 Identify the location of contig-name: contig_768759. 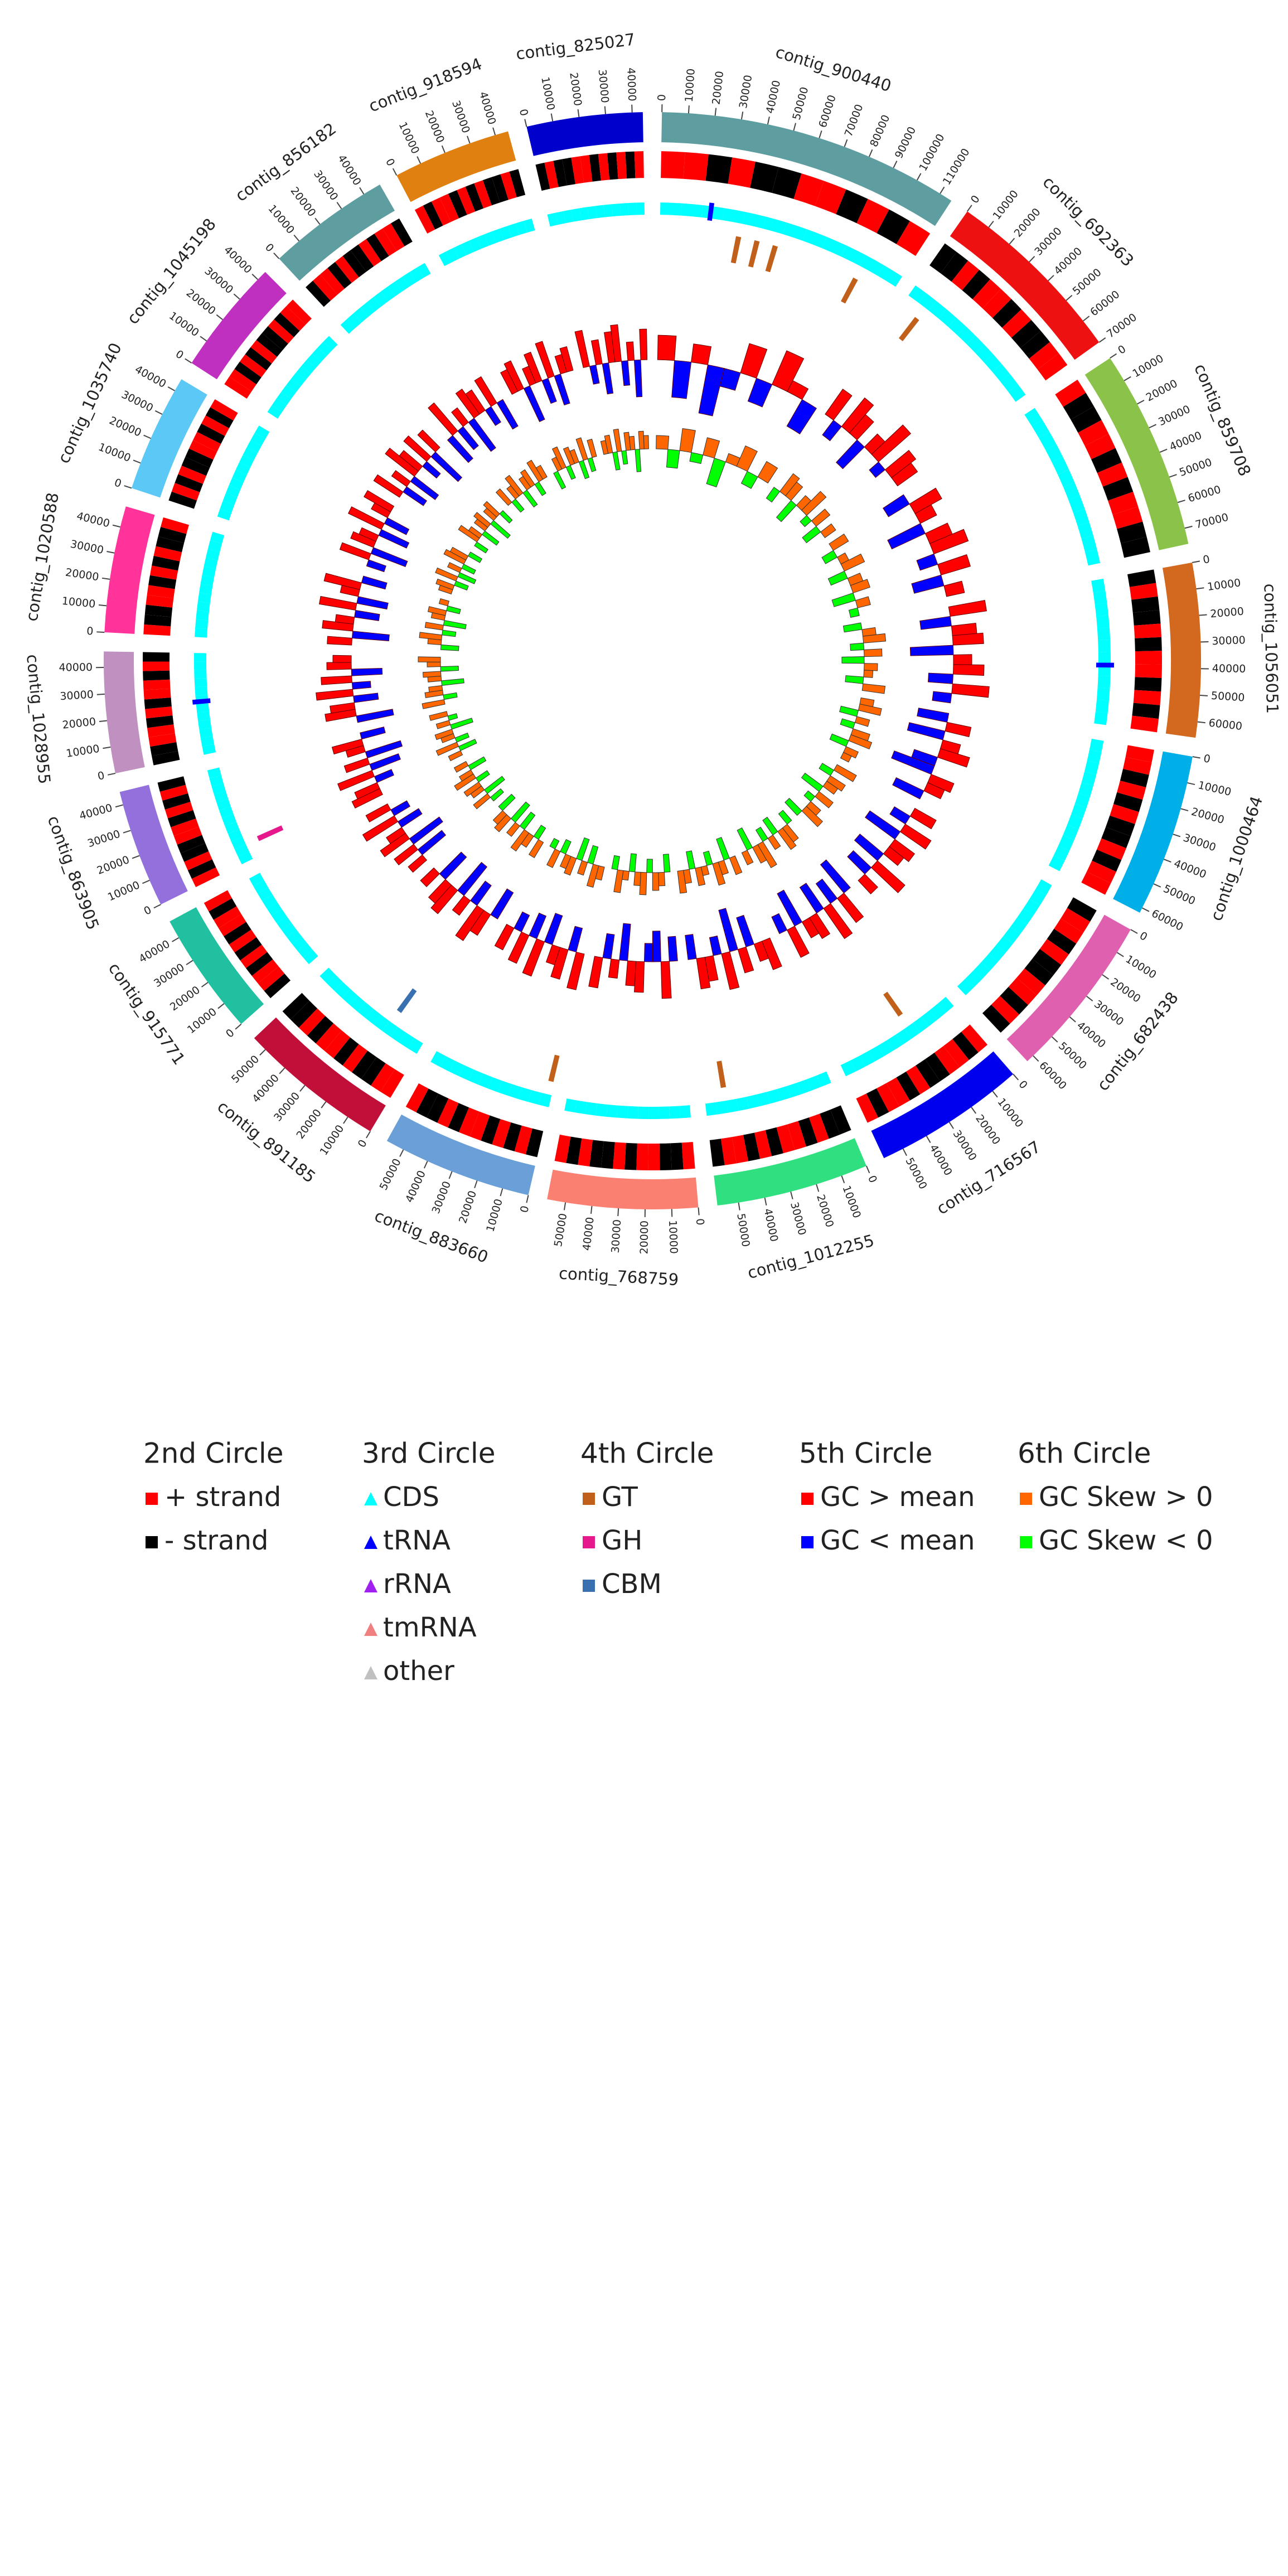
(618, 1277).